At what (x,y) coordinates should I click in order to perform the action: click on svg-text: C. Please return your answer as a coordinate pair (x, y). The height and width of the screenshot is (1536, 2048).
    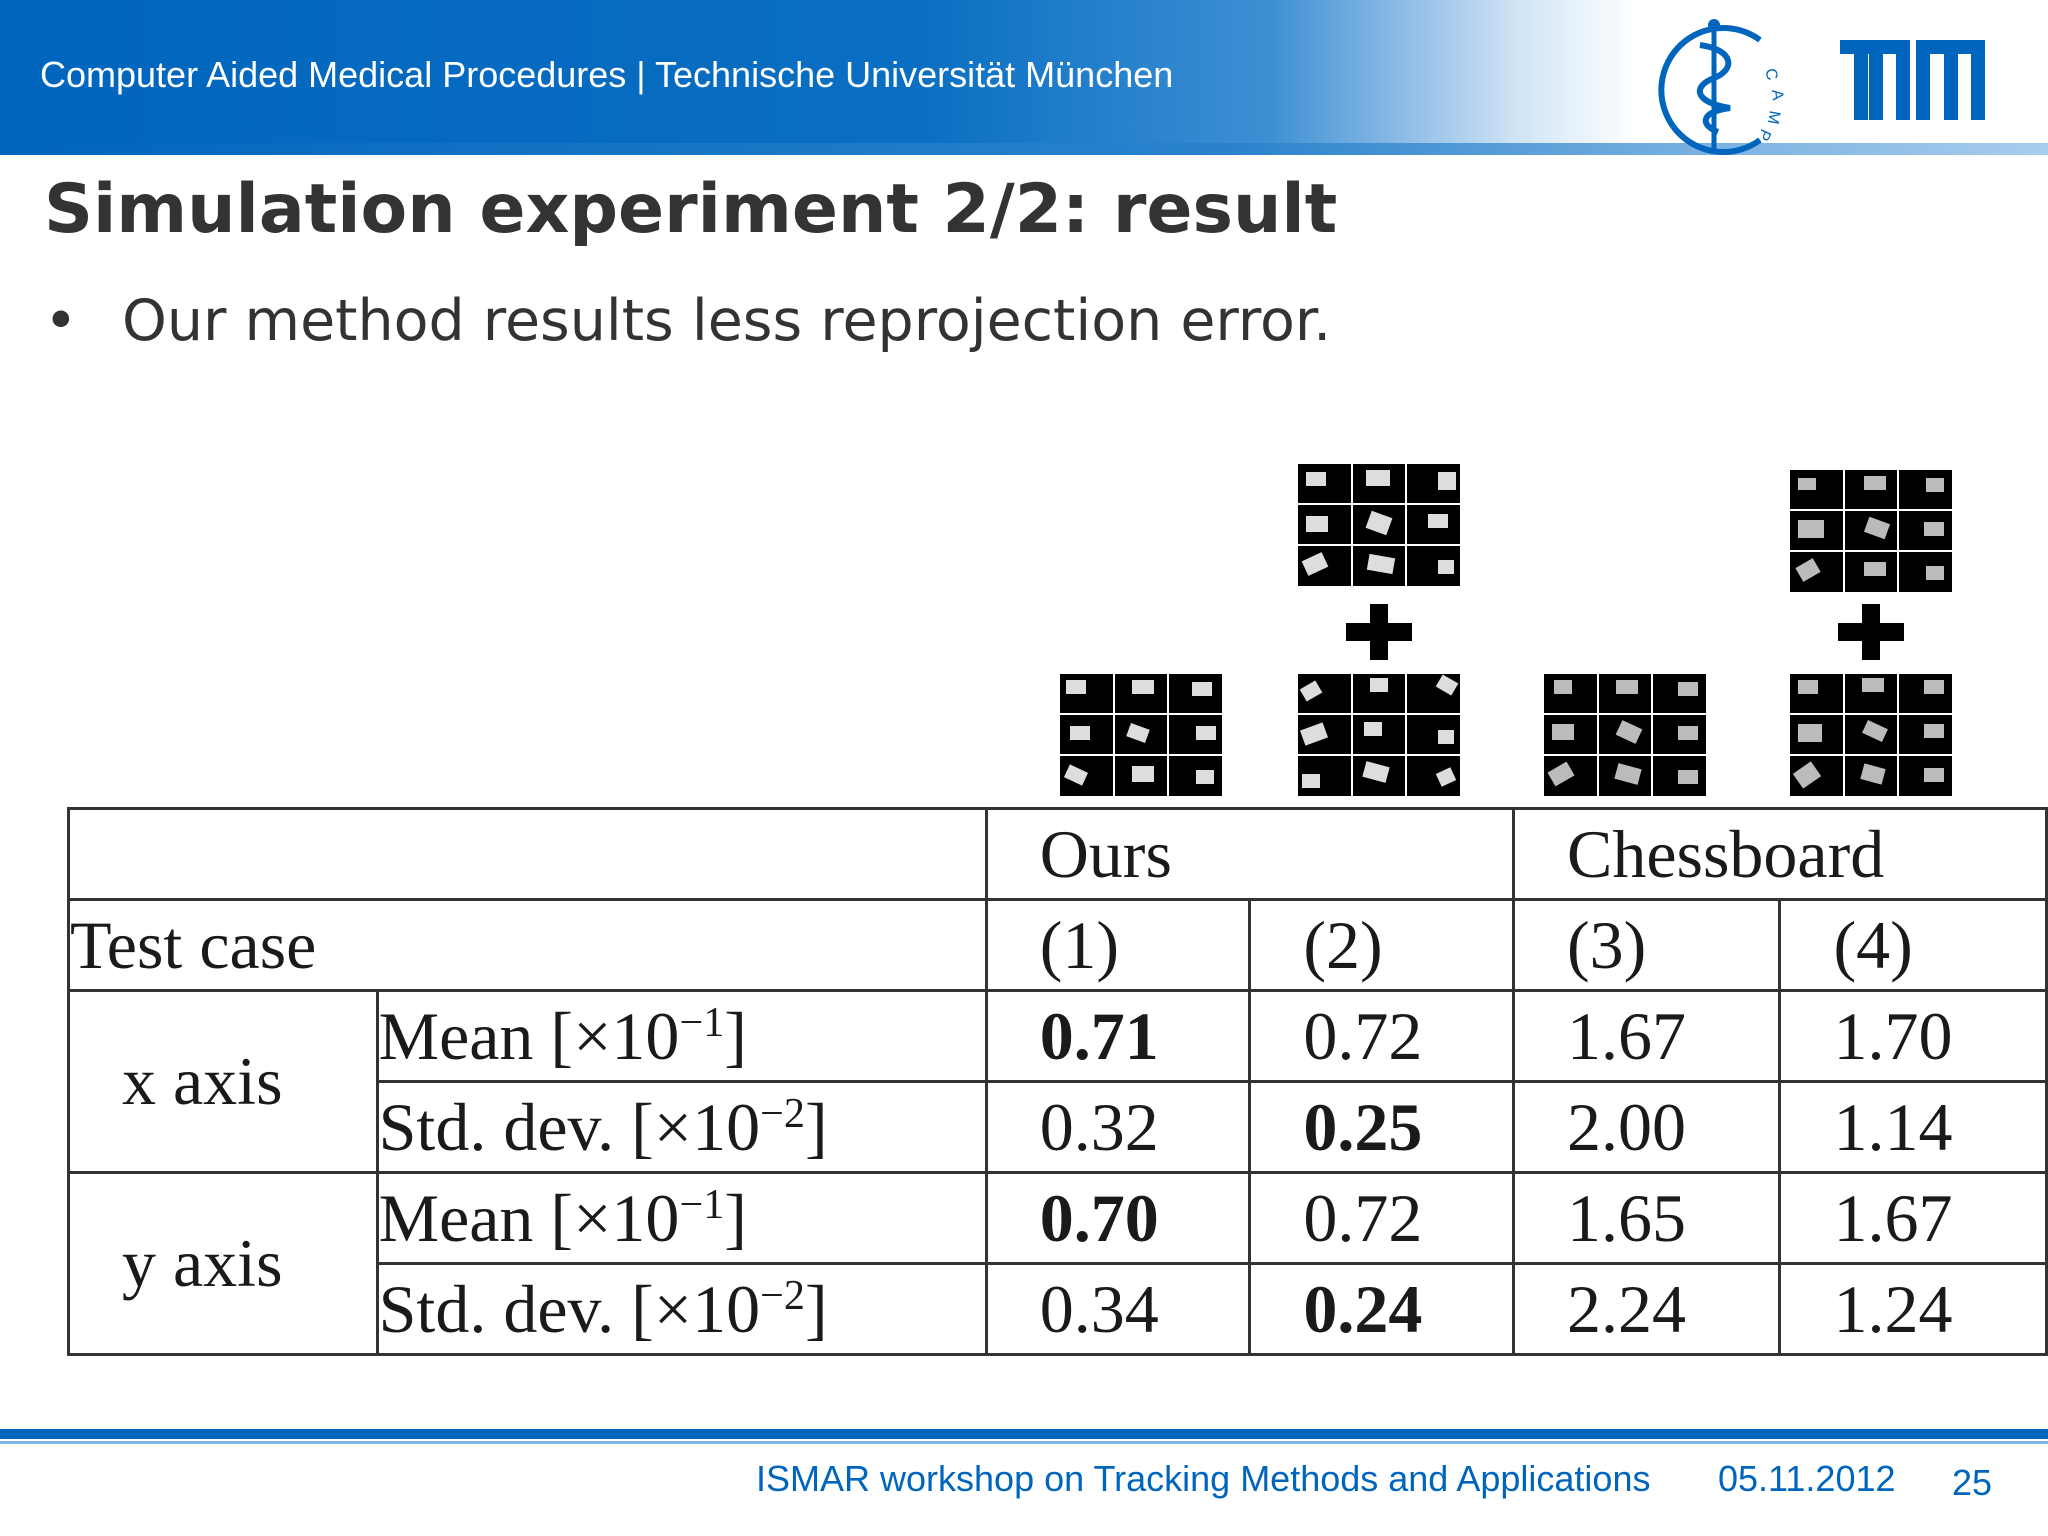
    Looking at the image, I should click on (1770, 75).